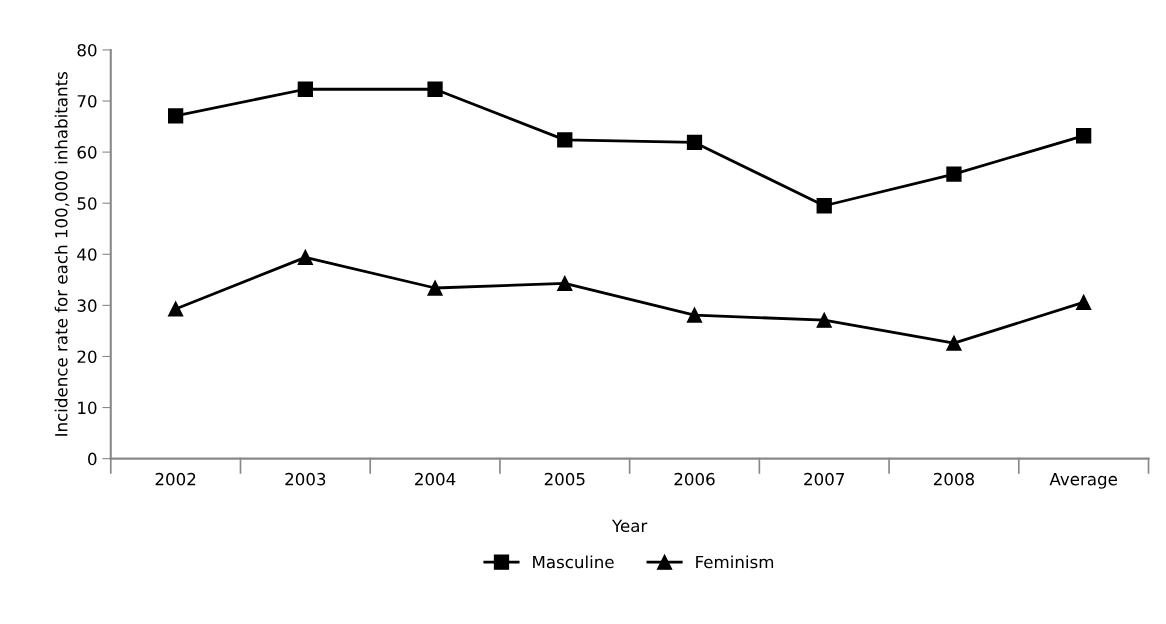 The height and width of the screenshot is (624, 1166). Describe the element at coordinates (62, 254) in the screenshot. I see `y-axis-title: Incidence rate for each 100,000 inhabitants` at that location.